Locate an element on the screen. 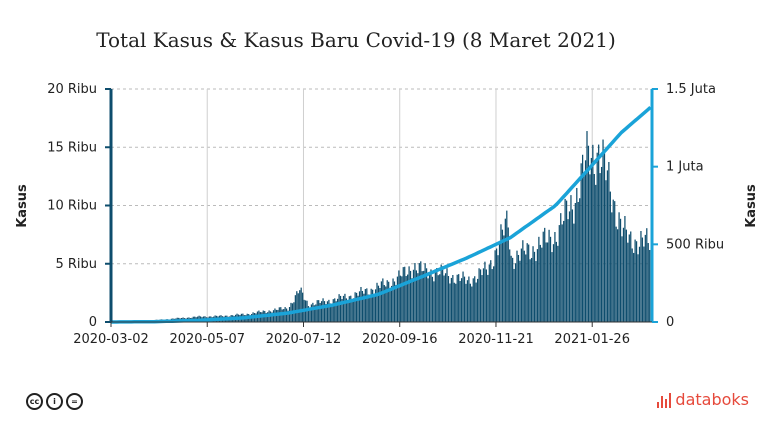  x-tick-label: 2020-11-21 is located at coordinates (496, 339).